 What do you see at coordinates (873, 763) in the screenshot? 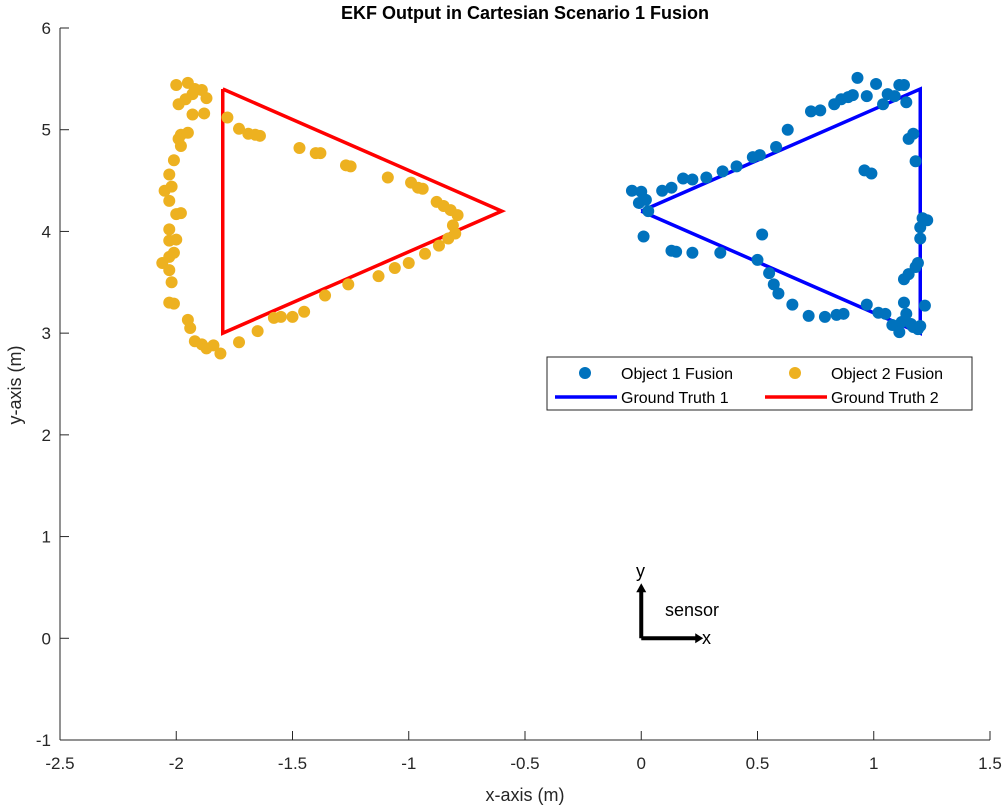
I see `x-tick-label: 1` at bounding box center [873, 763].